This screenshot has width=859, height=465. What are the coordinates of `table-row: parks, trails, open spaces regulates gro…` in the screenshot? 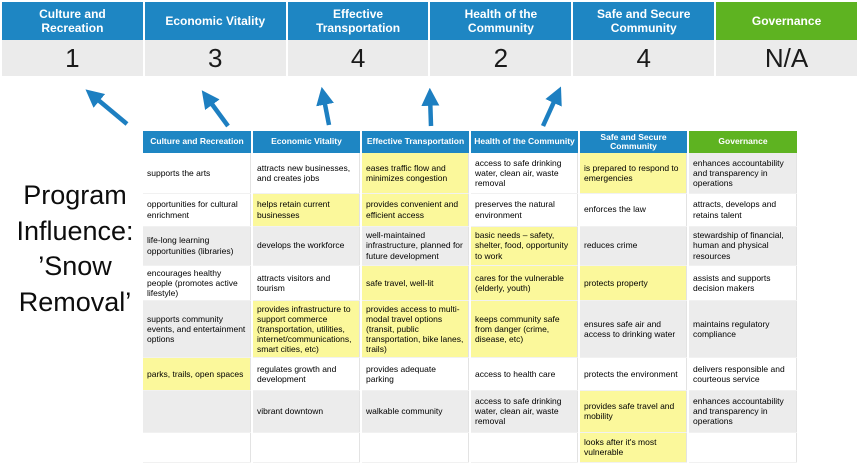 It's located at (470, 374).